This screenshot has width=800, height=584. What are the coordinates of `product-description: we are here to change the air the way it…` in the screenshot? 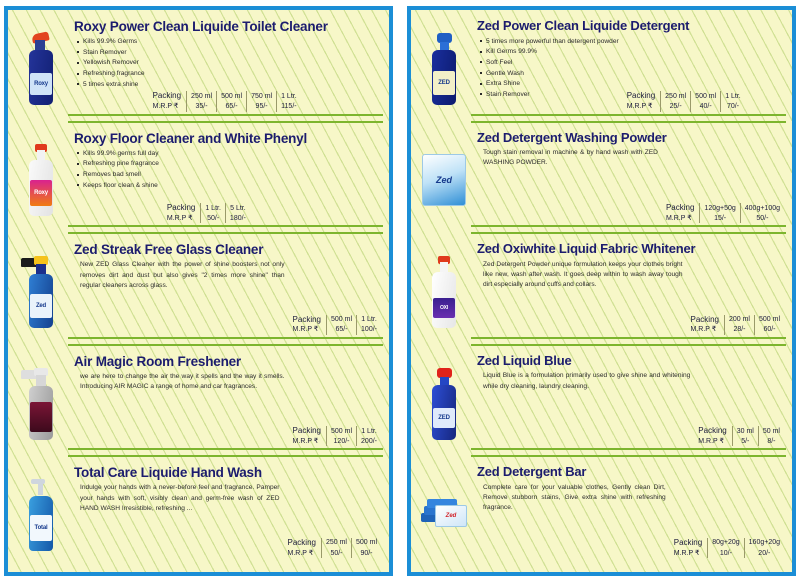 It's located at (182, 381).